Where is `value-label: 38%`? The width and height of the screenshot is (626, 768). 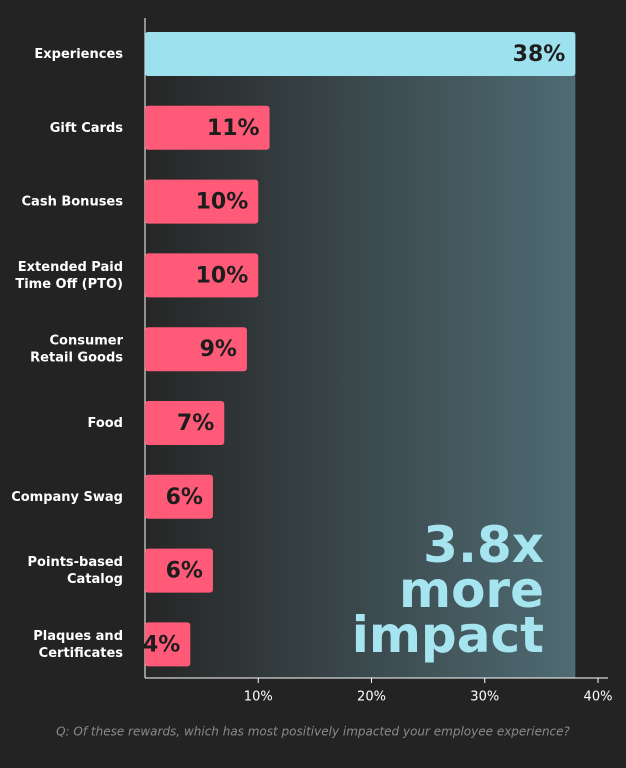 value-label: 38% is located at coordinates (539, 54).